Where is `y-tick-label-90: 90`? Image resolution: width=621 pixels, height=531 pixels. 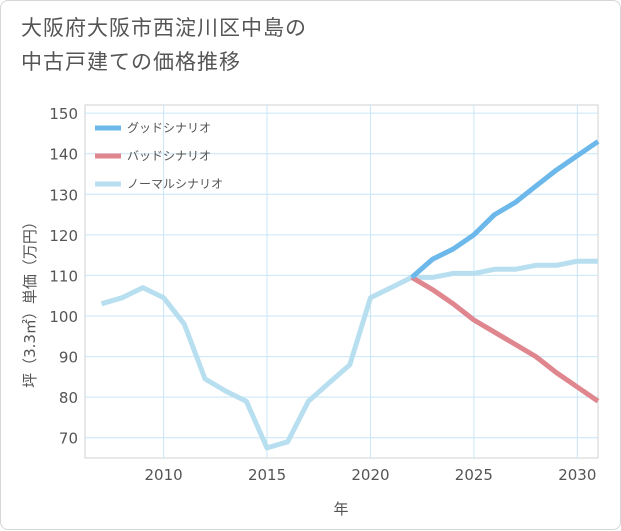
y-tick-label-90: 90 is located at coordinates (68, 358).